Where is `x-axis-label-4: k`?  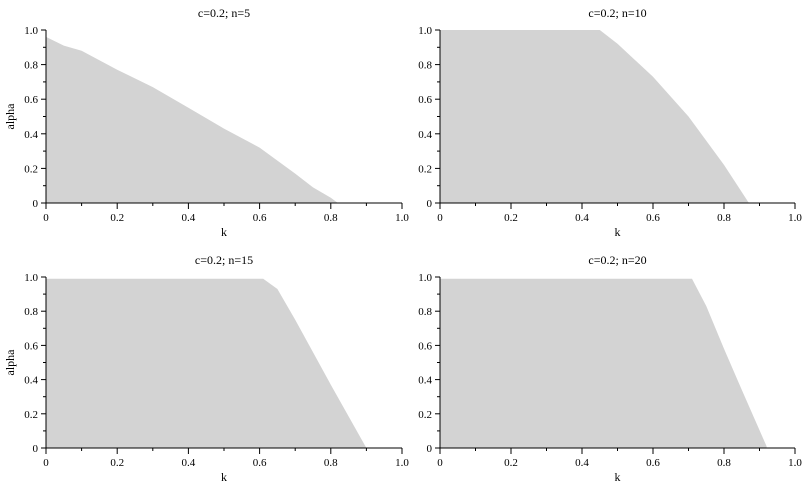 x-axis-label-4: k is located at coordinates (618, 477).